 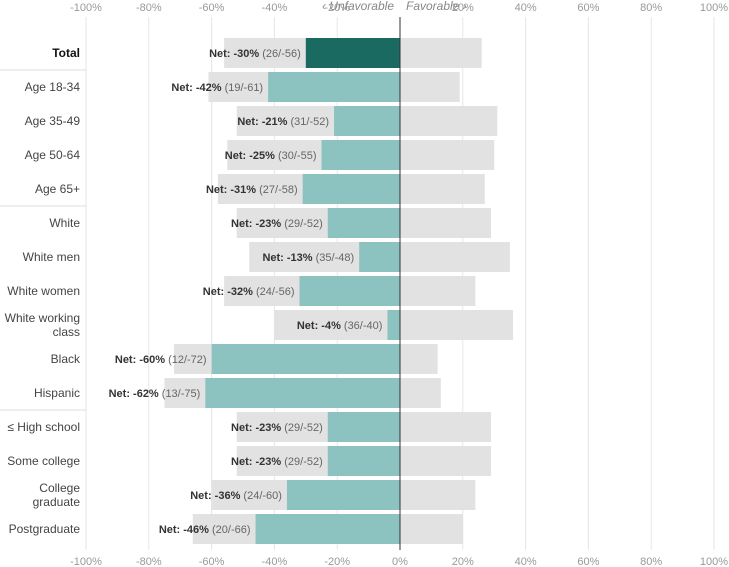 What do you see at coordinates (236, 496) in the screenshot?
I see `net-label: Net: -36% (24/-60)` at bounding box center [236, 496].